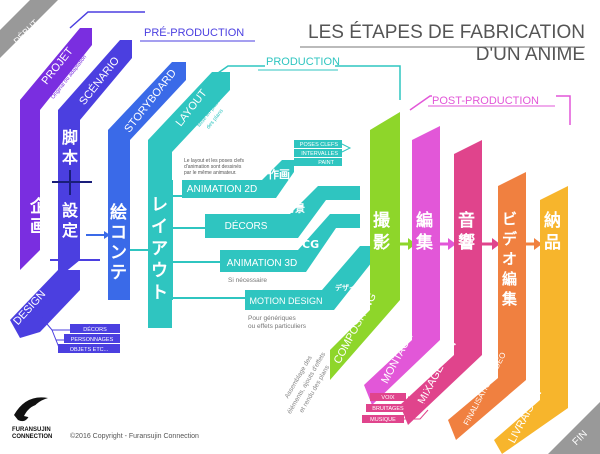 The width and height of the screenshot is (600, 454). Describe the element at coordinates (107, 20) in the screenshot. I see `pre-production-bracket` at that location.